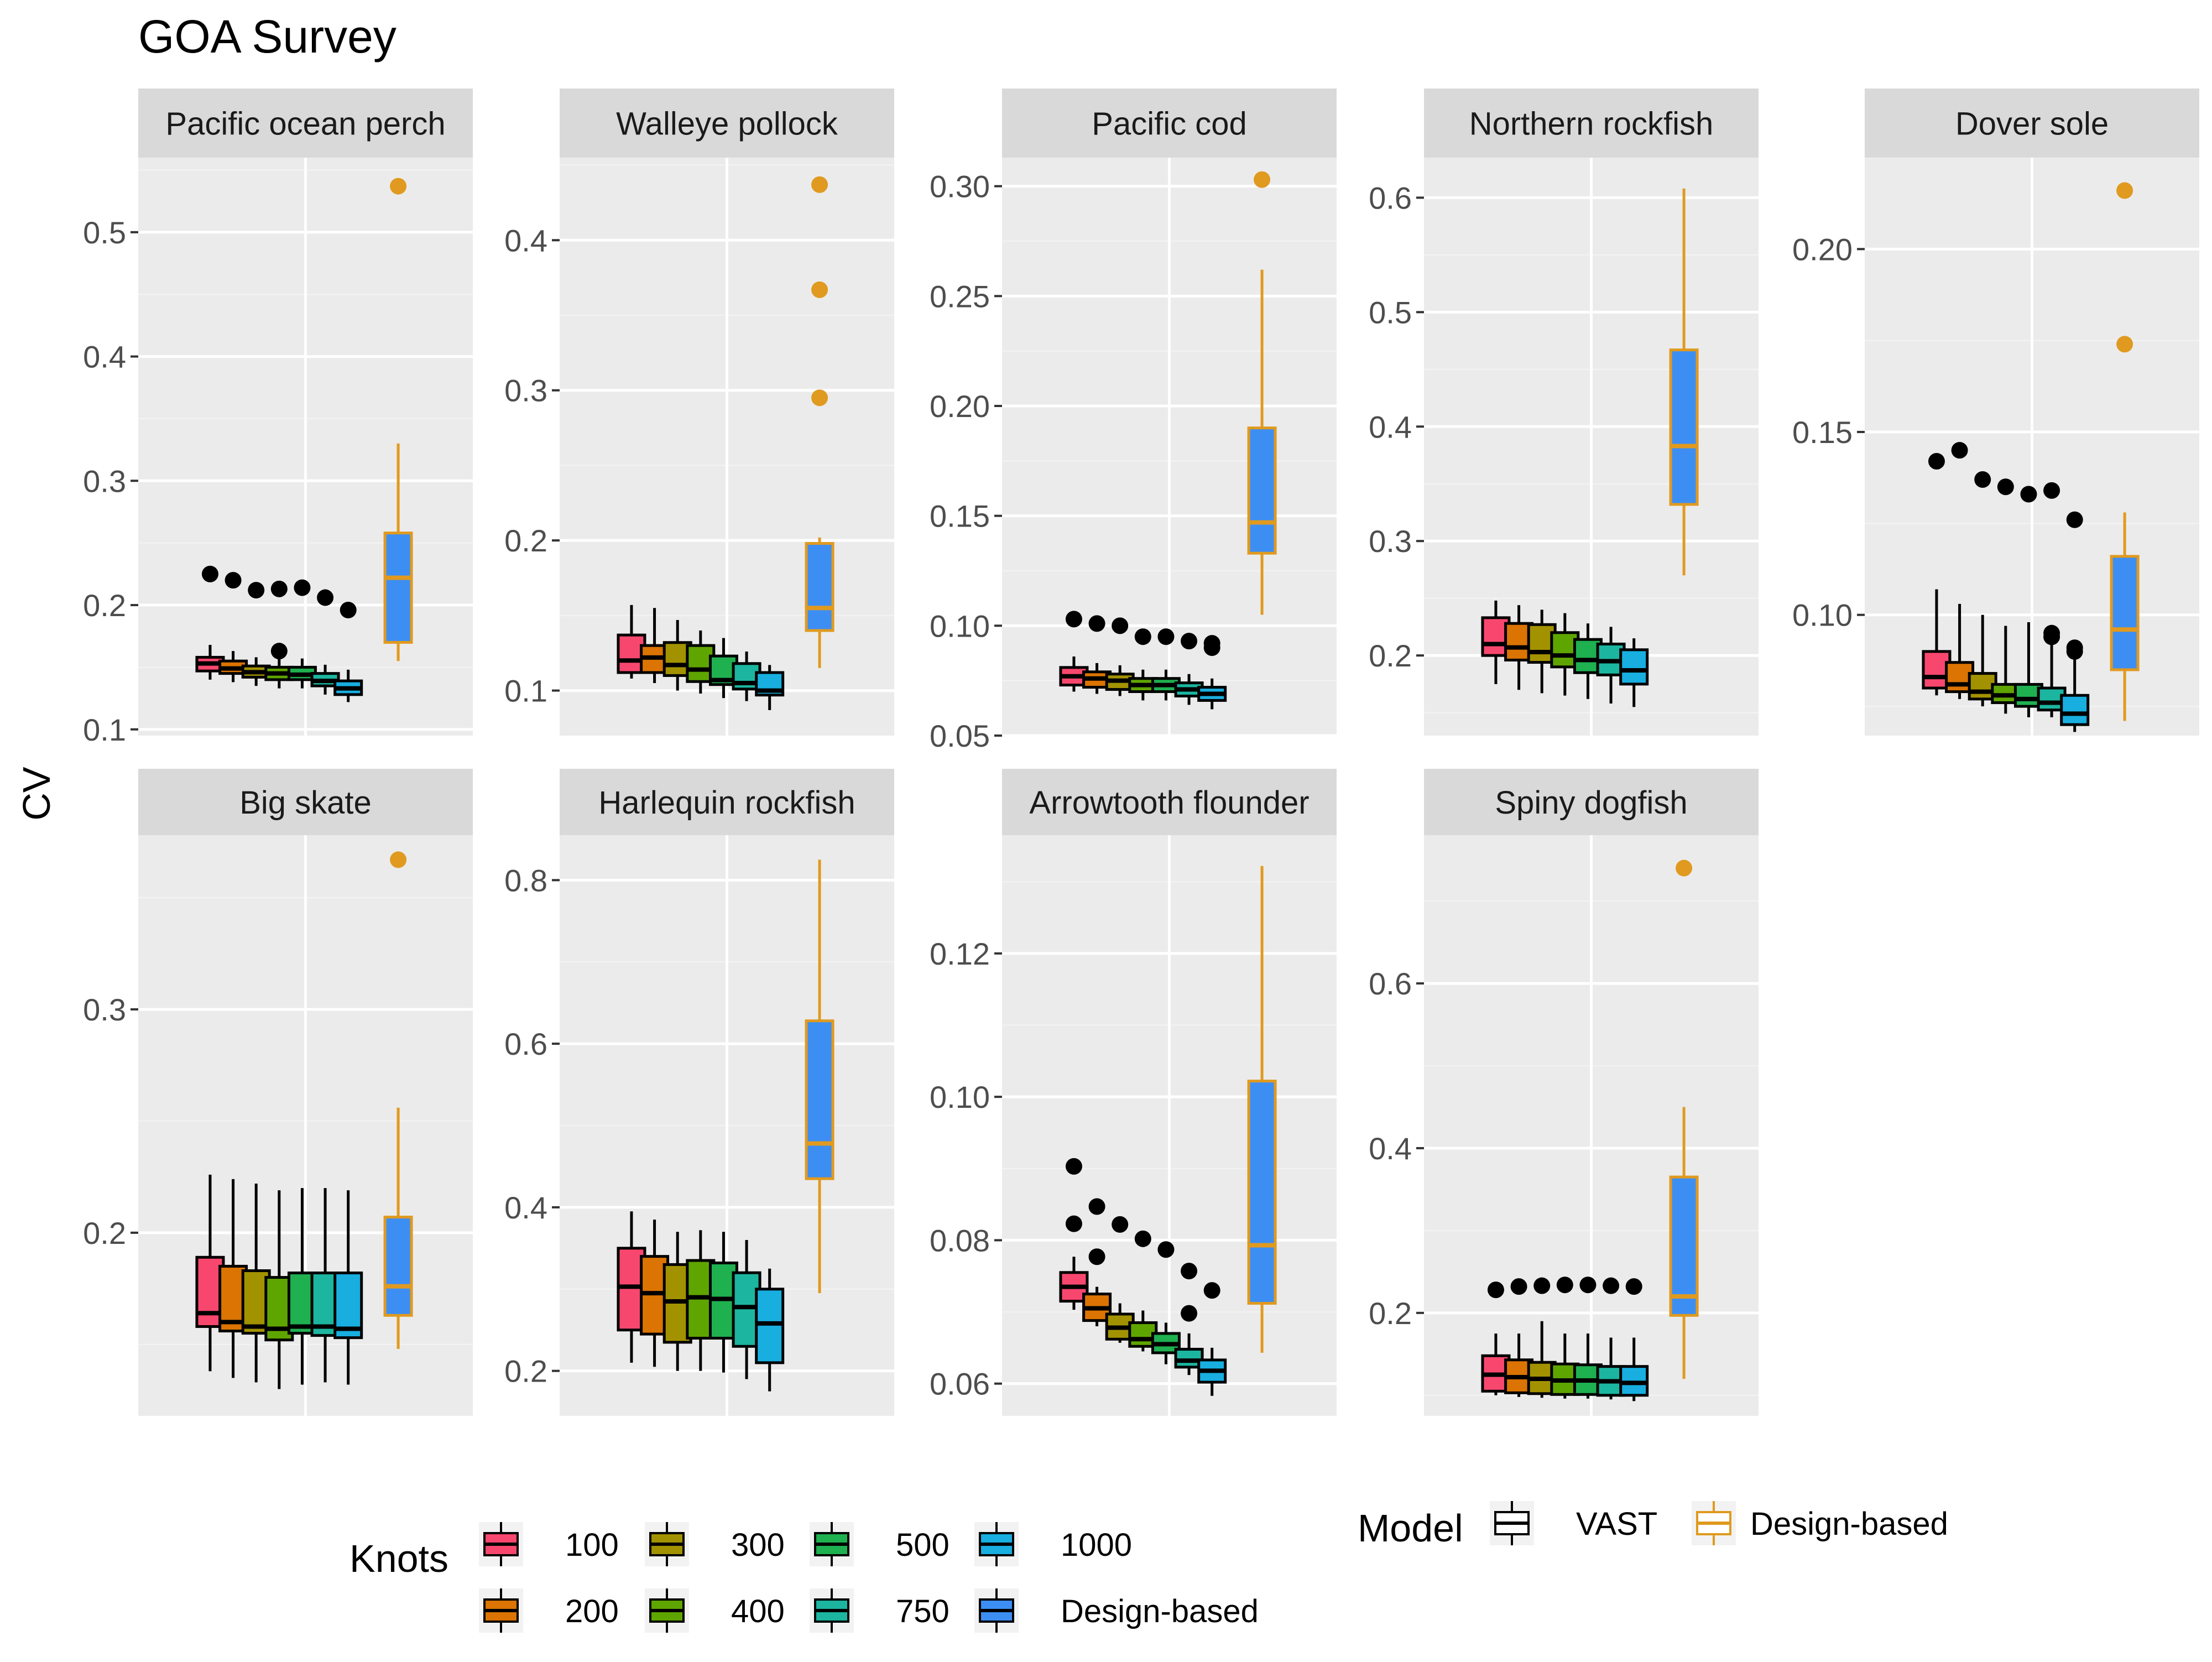  I want to click on legend-item-knots-design-based: Design-based, so click(1116, 1610).